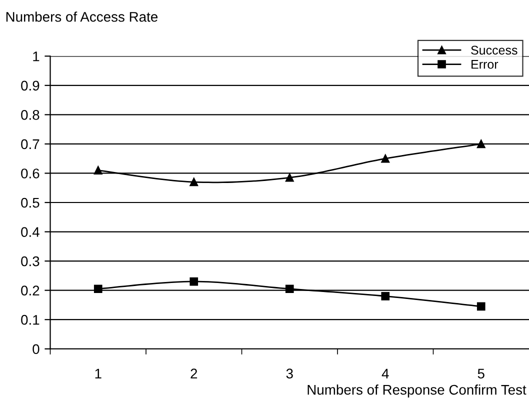 This screenshot has width=529, height=401. What do you see at coordinates (30, 261) in the screenshot?
I see `y-tick-label: 0.3` at bounding box center [30, 261].